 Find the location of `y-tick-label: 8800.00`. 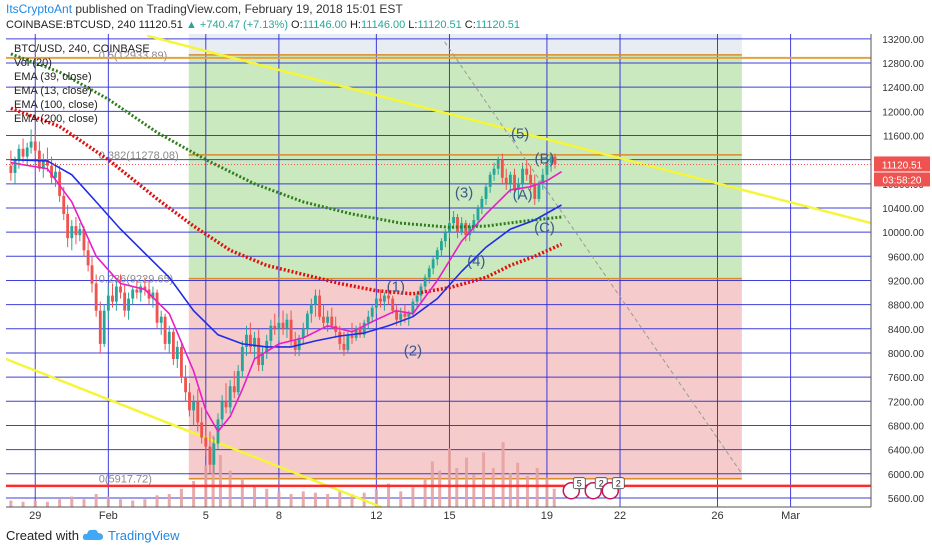

y-tick-label: 8800.00 is located at coordinates (906, 306).